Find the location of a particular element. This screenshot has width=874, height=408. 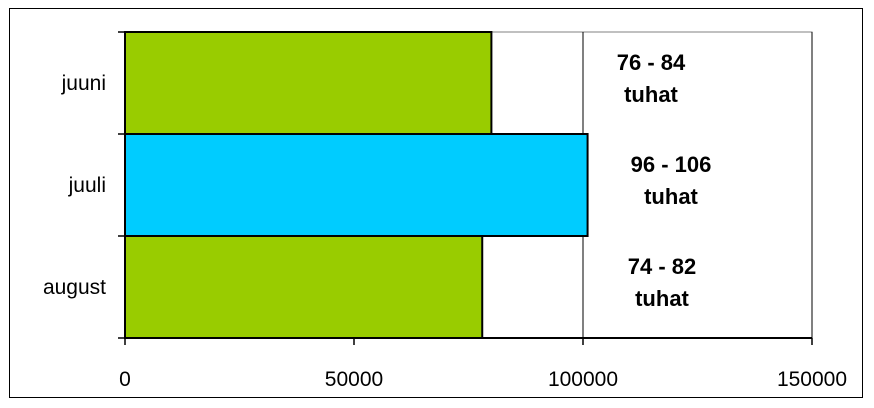

category-labels: juuni juuli august is located at coordinates (74, 185).